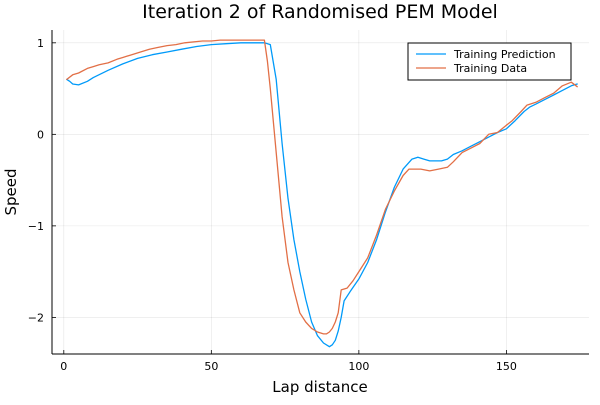 Image resolution: width=600 pixels, height=405 pixels. What do you see at coordinates (11, 191) in the screenshot?
I see `y-axis-label: Speed` at bounding box center [11, 191].